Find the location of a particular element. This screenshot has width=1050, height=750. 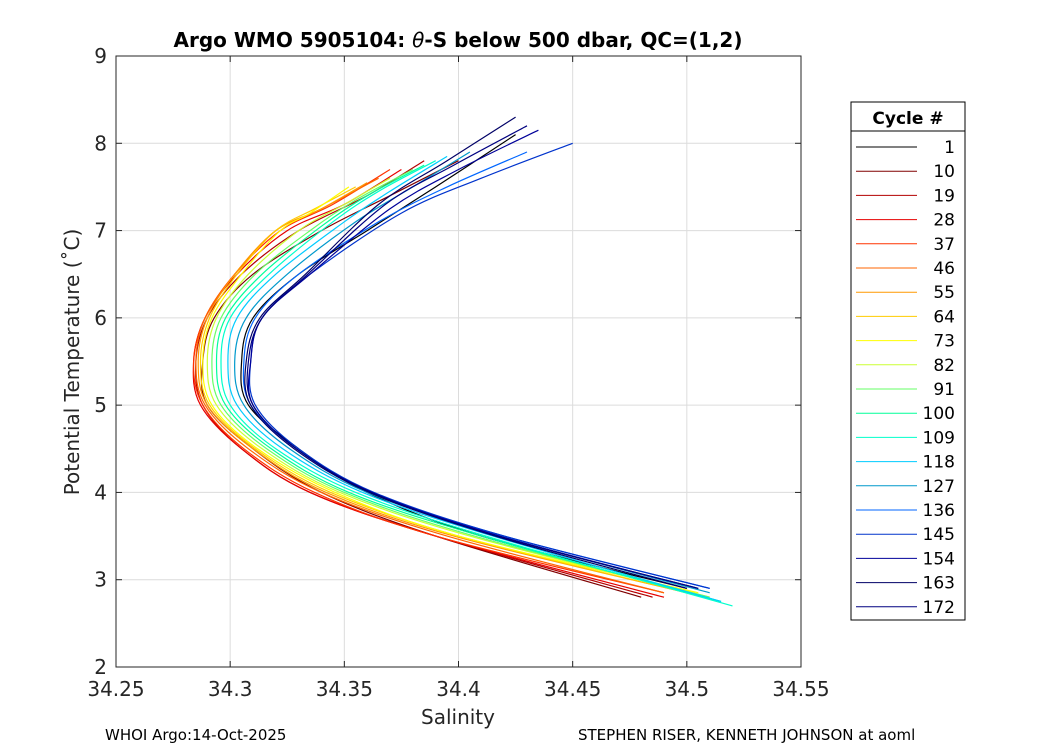

x-tick-label: 34.25 is located at coordinates (115, 689).